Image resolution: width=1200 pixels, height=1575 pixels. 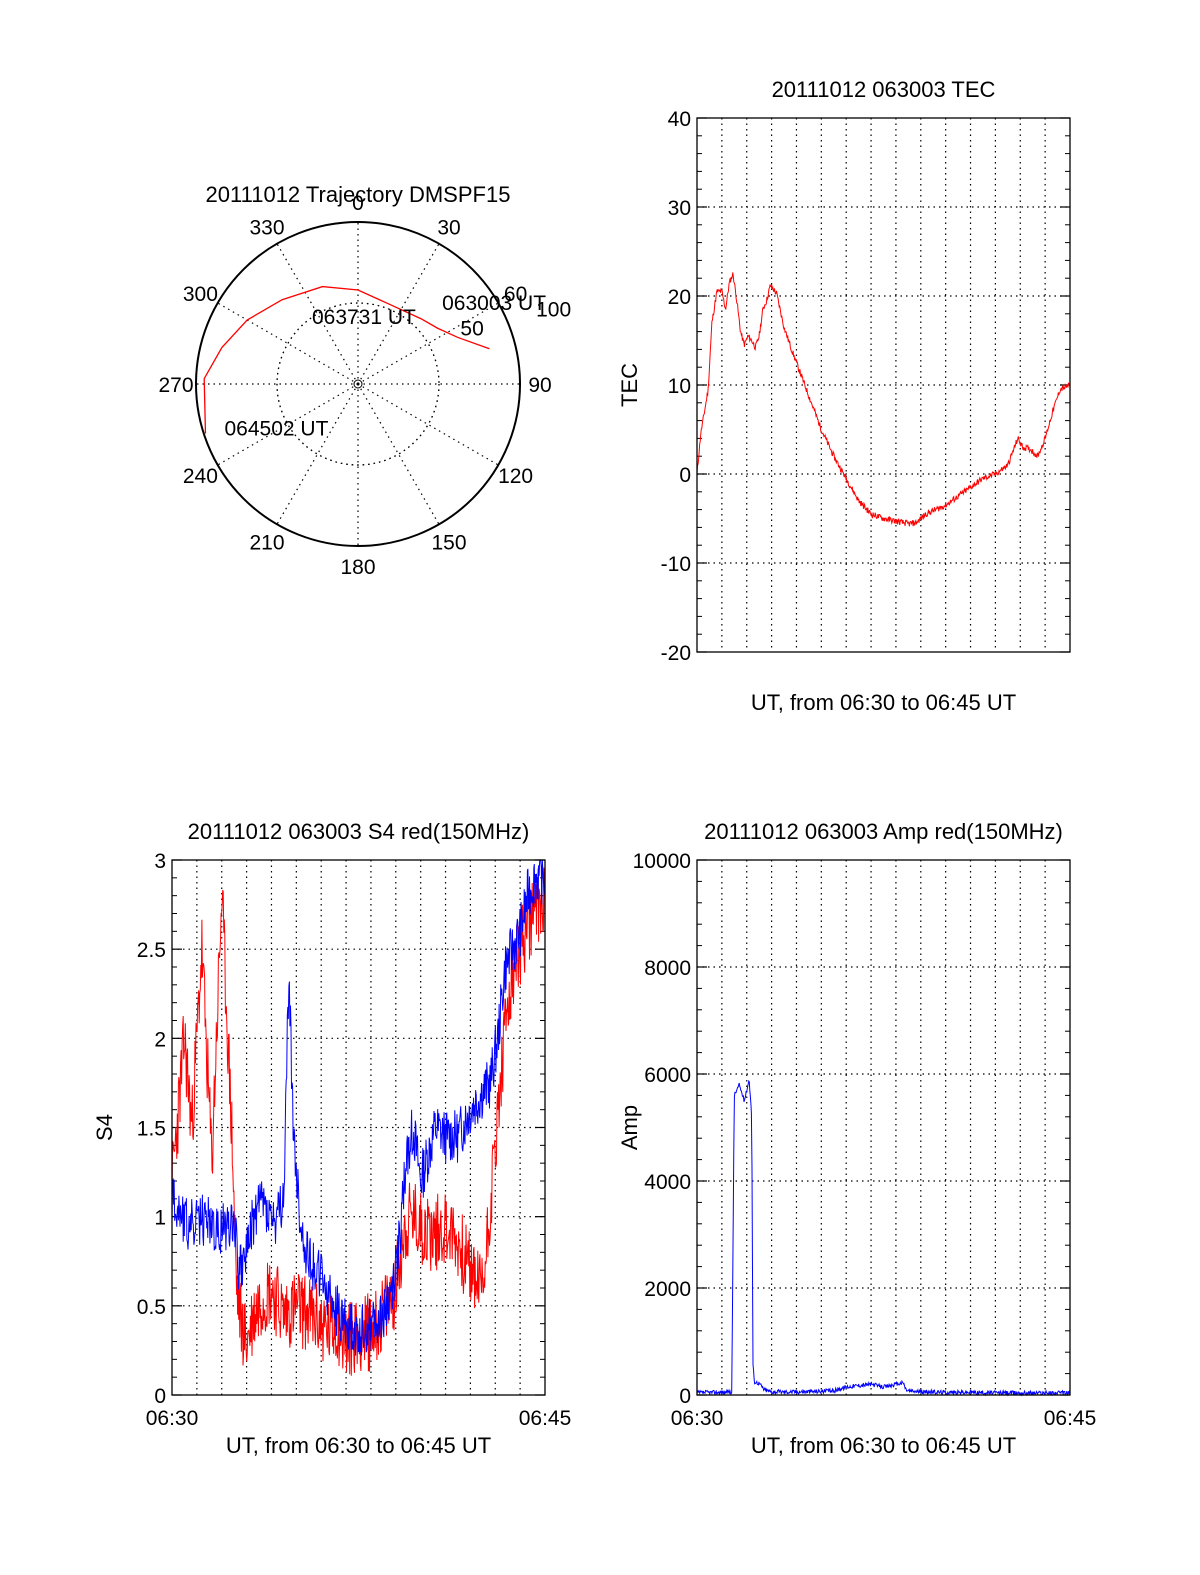 What do you see at coordinates (662, 861) in the screenshot?
I see `y-tick-label: 10000` at bounding box center [662, 861].